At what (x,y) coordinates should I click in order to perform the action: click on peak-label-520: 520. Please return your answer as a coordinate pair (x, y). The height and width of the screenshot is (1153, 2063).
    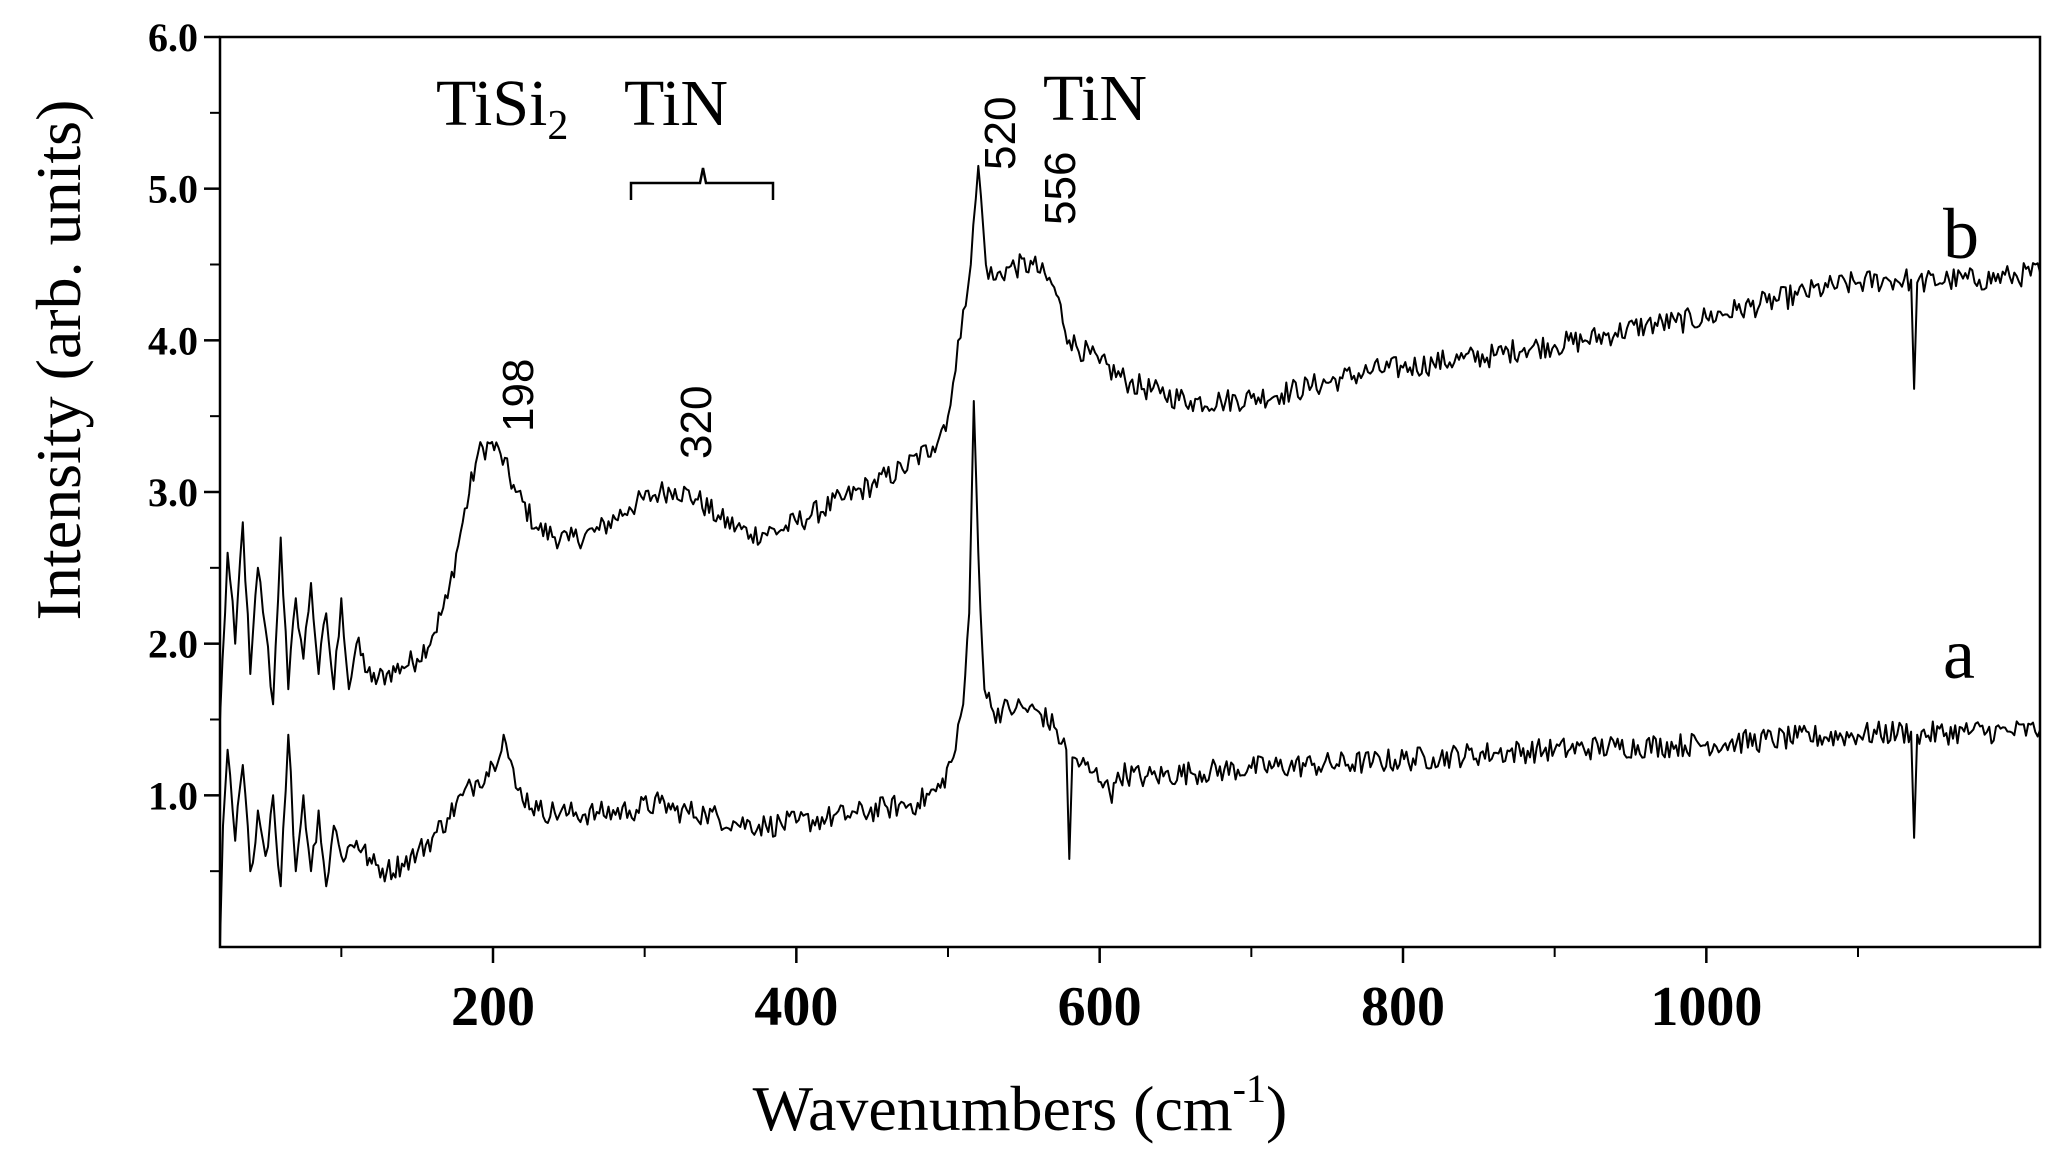
    Looking at the image, I should click on (1000, 133).